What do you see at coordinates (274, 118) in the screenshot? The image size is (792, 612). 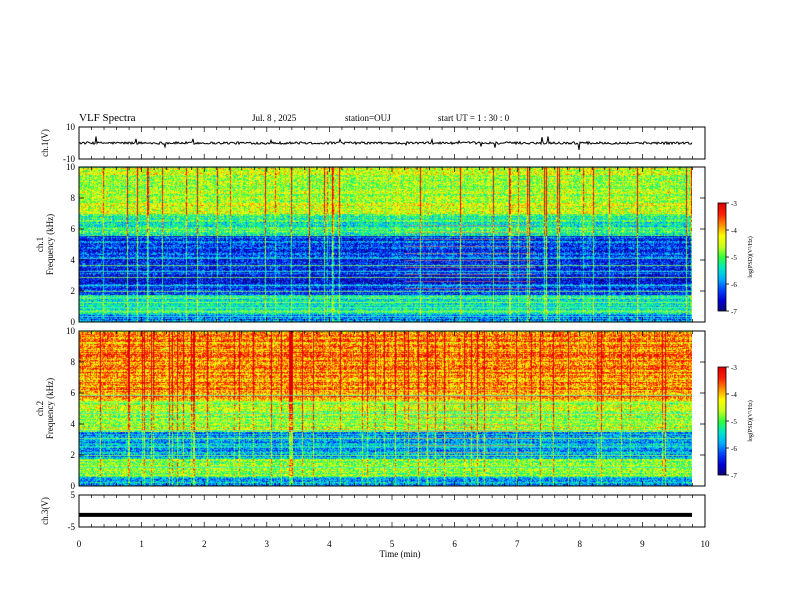 I see `date-label: Jul. 8 , 2025` at bounding box center [274, 118].